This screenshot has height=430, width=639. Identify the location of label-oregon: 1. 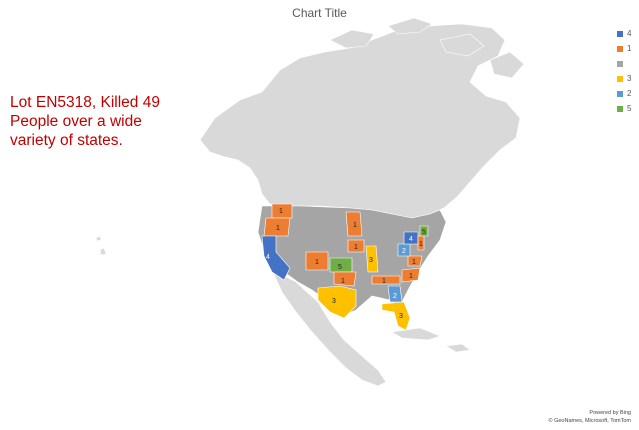
(278, 228).